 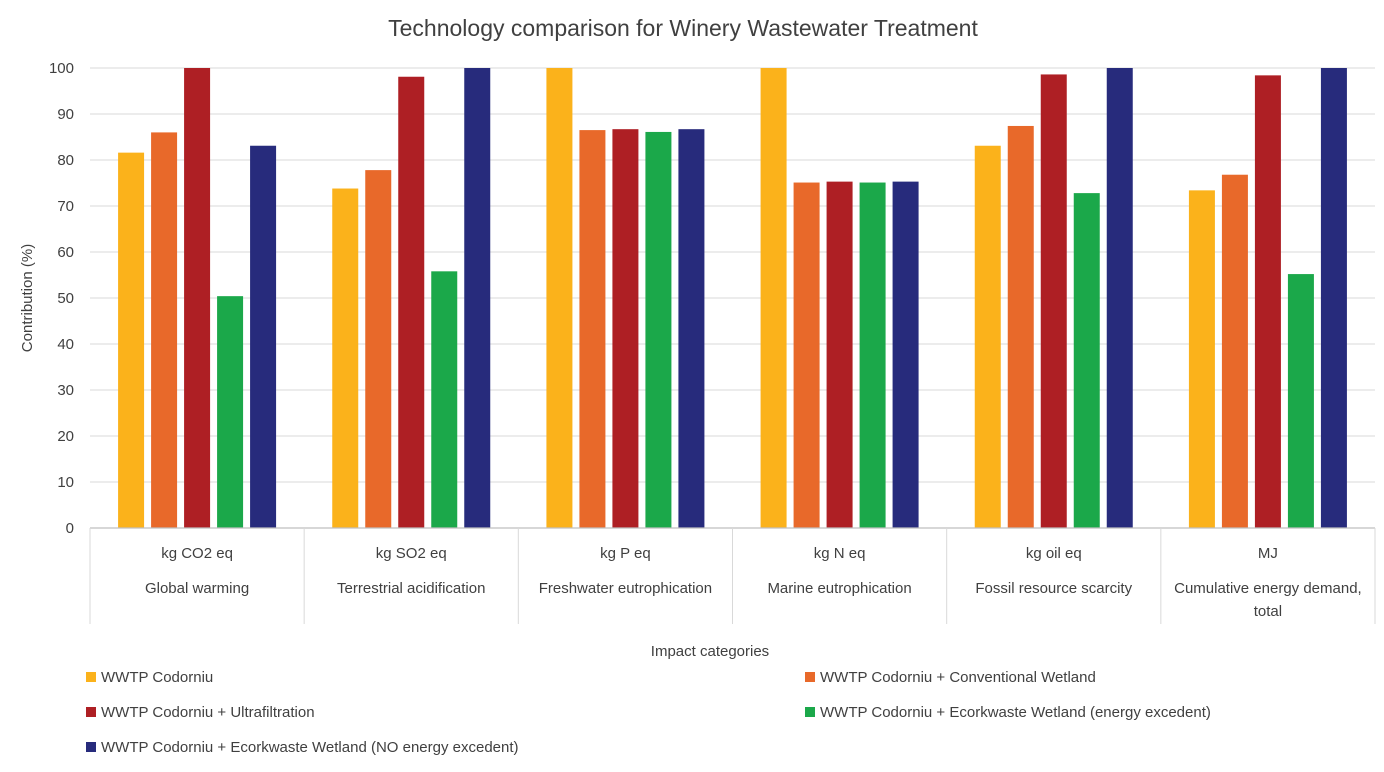 I want to click on legend-item: WWTP Codorniu + Conventional Wetland, so click(x=950, y=677).